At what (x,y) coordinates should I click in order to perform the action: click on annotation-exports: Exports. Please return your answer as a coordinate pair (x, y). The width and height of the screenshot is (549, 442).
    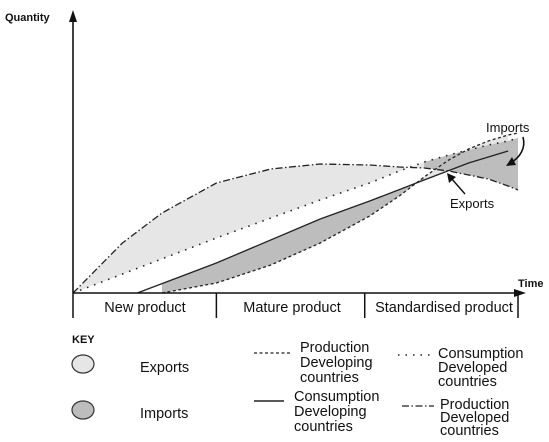
    Looking at the image, I should click on (472, 203).